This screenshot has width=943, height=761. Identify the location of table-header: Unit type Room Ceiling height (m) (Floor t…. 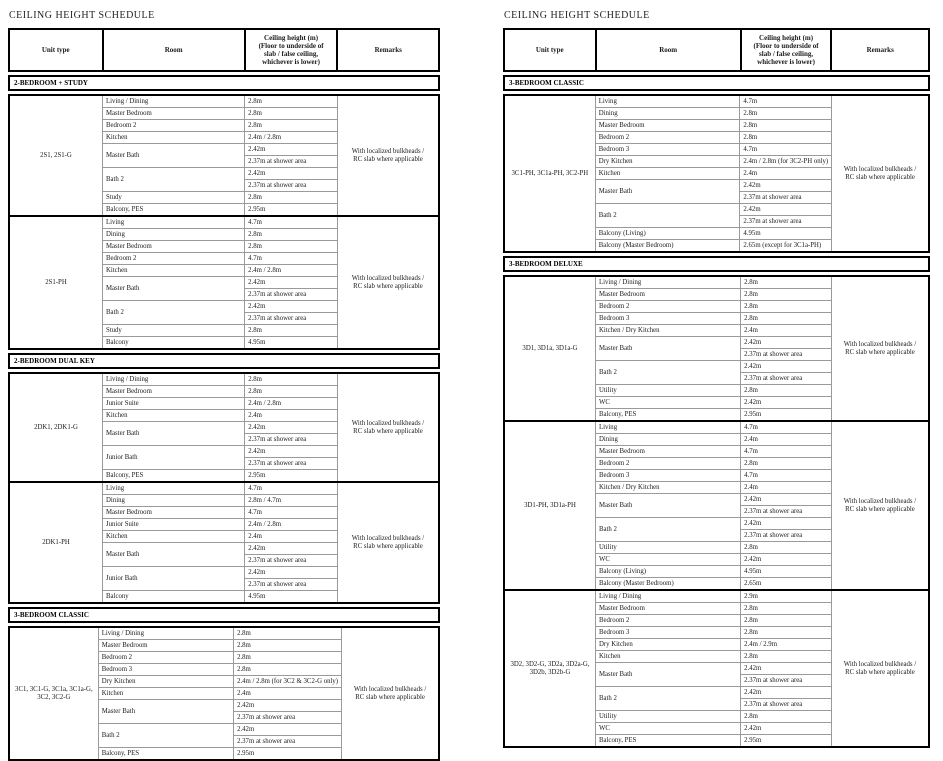
(224, 50).